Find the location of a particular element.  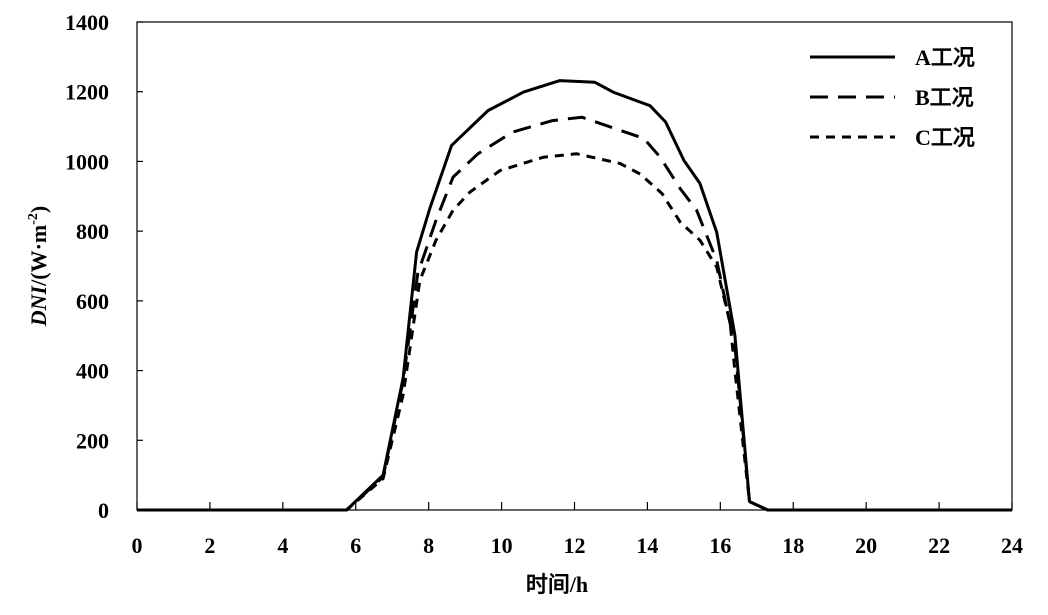

x-tick-label: 10 is located at coordinates (502, 545).